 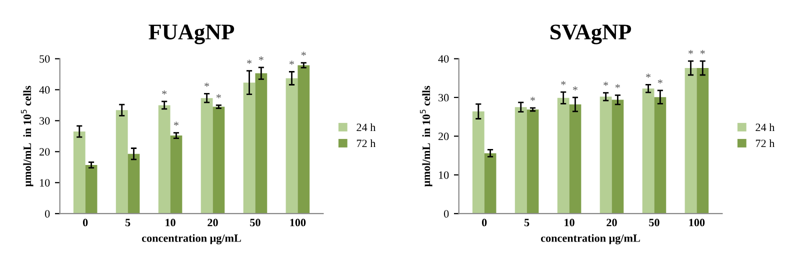 What do you see at coordinates (191, 34) in the screenshot?
I see `chart-title: FUAgNP` at bounding box center [191, 34].